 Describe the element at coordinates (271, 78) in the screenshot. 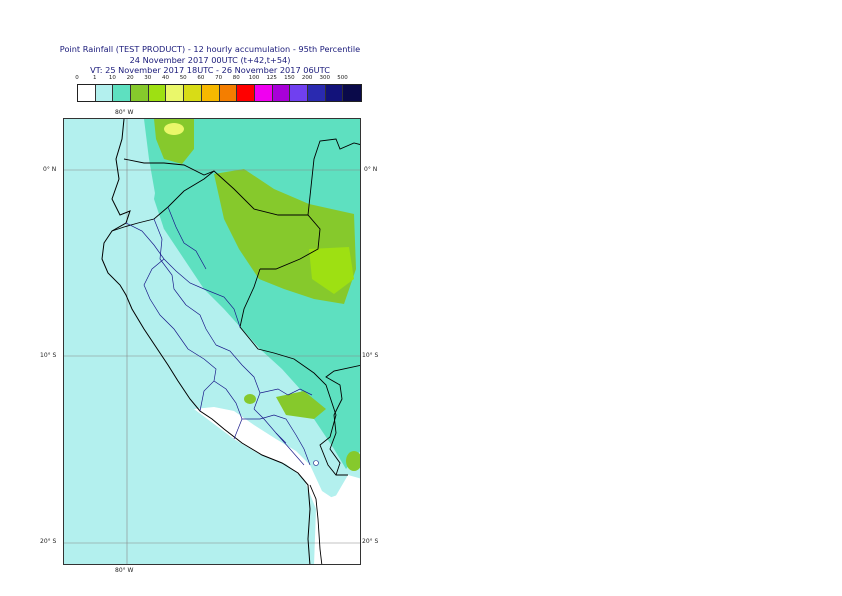

I see `legend-tick-label: 125` at that location.